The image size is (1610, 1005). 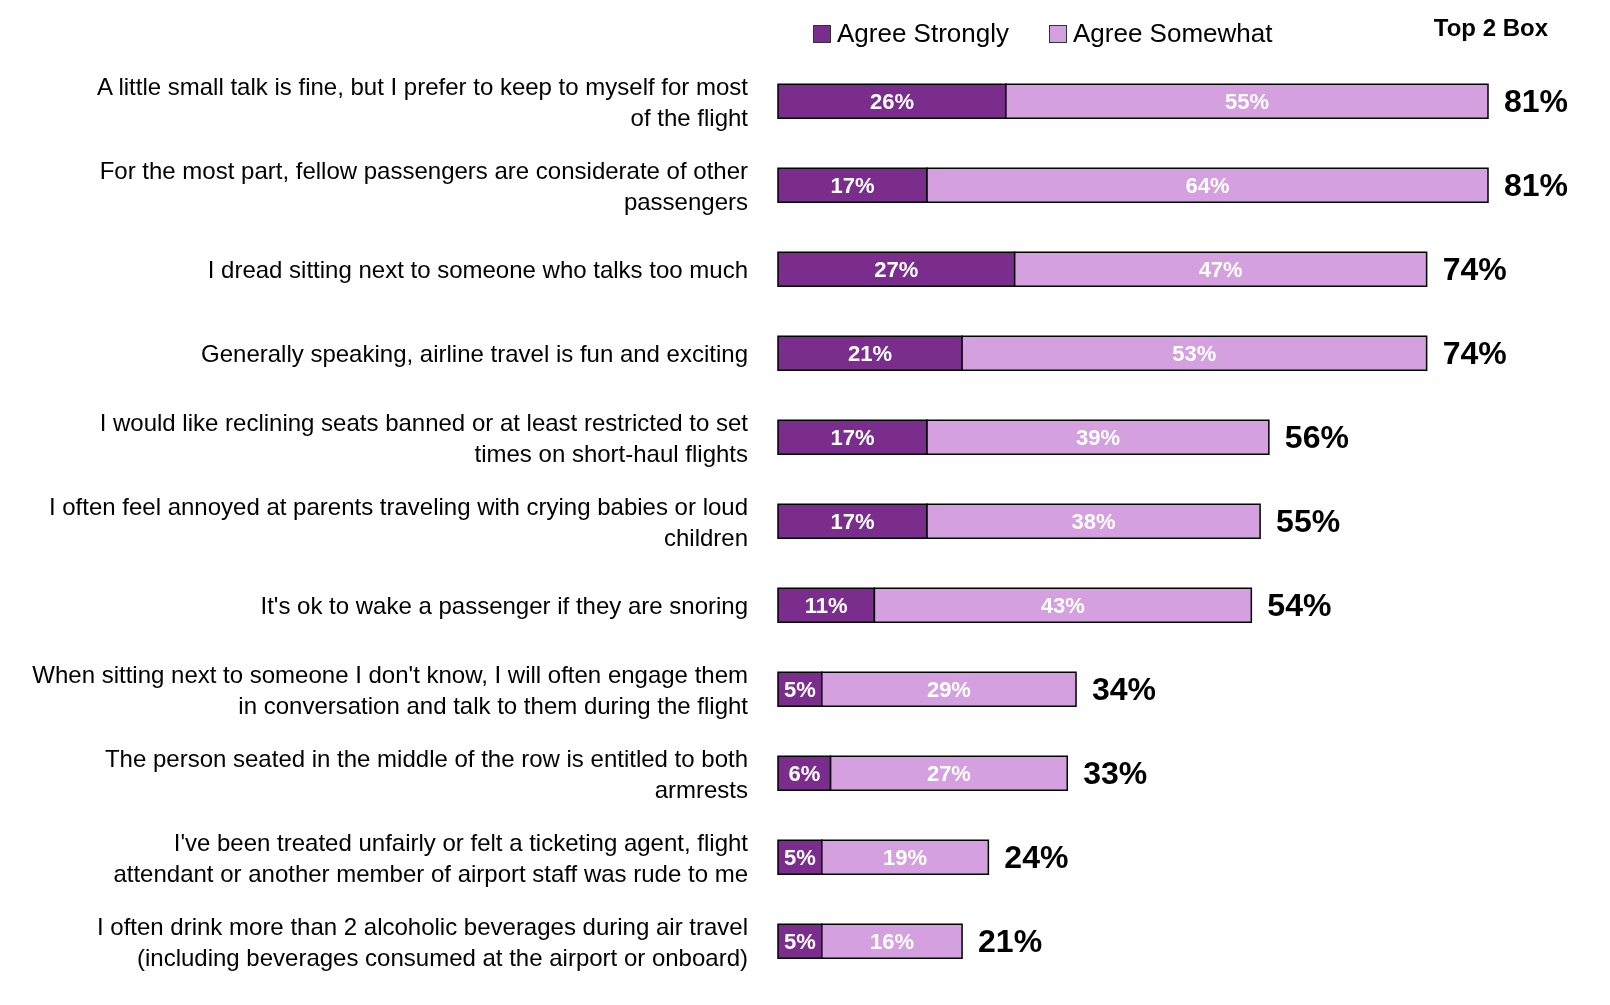 What do you see at coordinates (1172, 33) in the screenshot?
I see `legend-label: Agree Somewhat` at bounding box center [1172, 33].